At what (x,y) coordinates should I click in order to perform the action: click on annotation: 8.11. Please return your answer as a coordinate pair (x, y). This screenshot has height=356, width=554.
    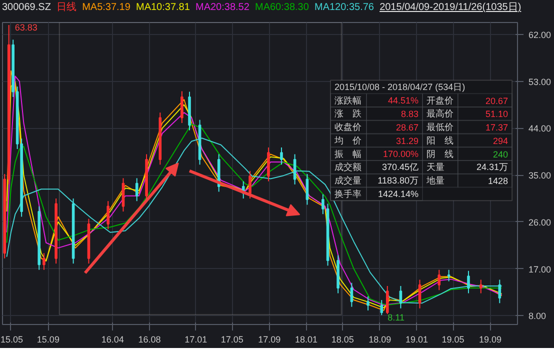
    Looking at the image, I should click on (396, 317).